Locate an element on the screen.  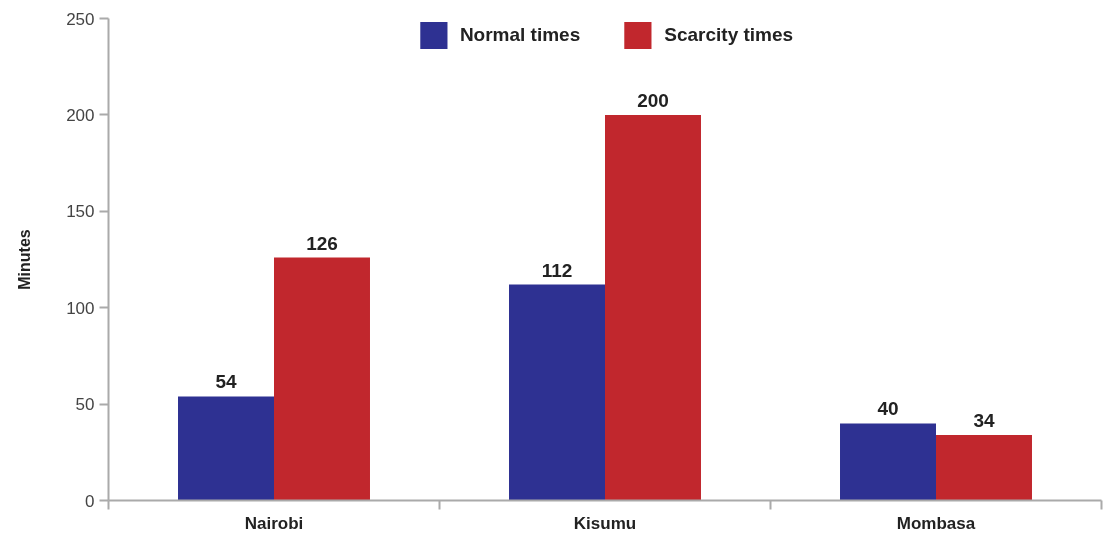
data-label: 54 is located at coordinates (226, 382).